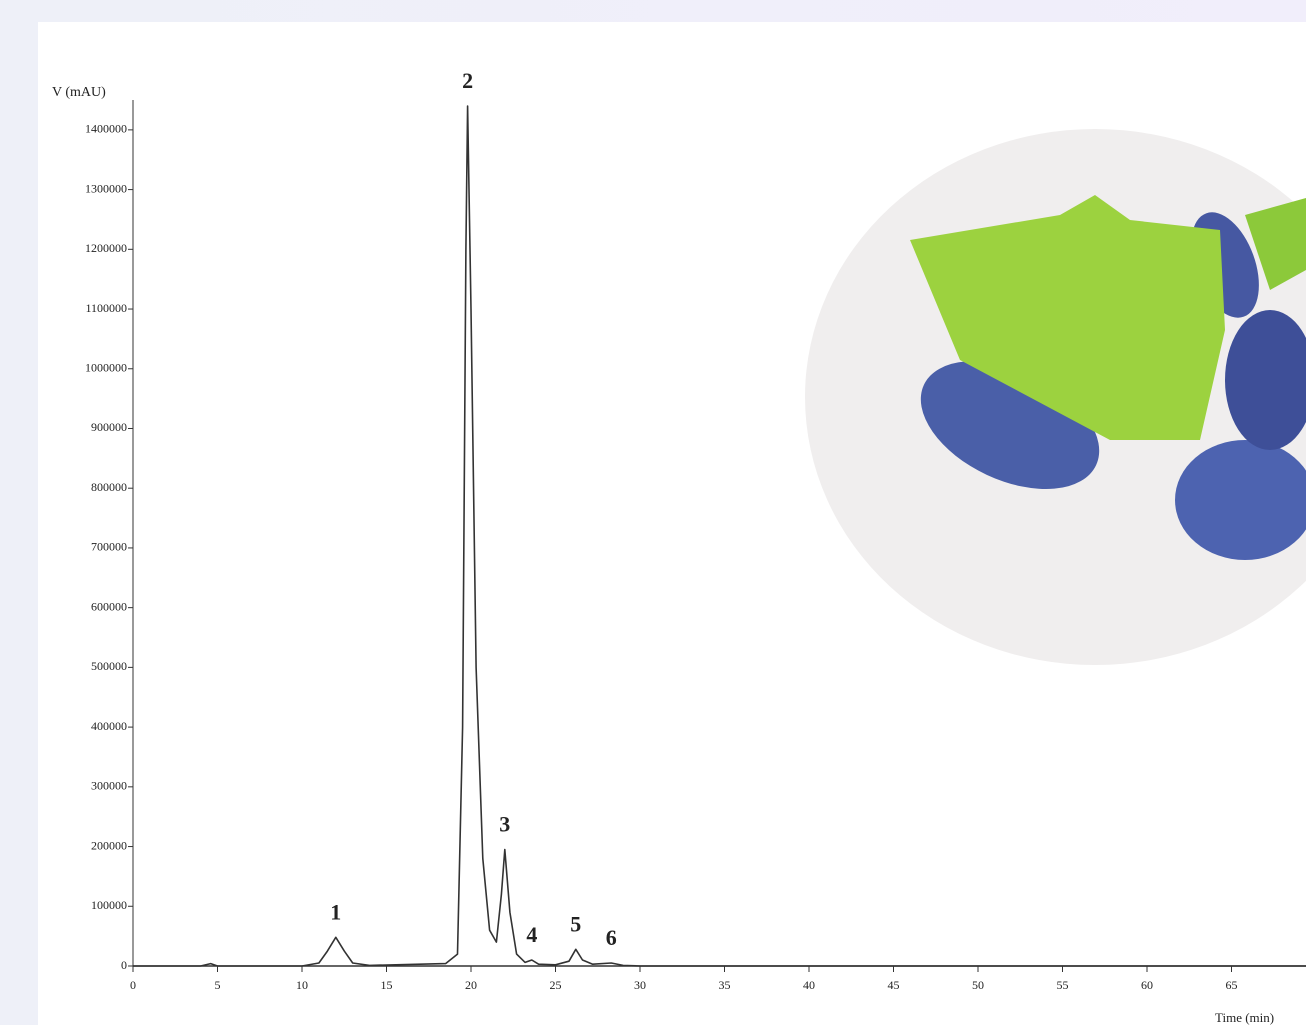 Image resolution: width=1306 pixels, height=1025 pixels. I want to click on x-axis-label: Time (min), so click(1244, 1017).